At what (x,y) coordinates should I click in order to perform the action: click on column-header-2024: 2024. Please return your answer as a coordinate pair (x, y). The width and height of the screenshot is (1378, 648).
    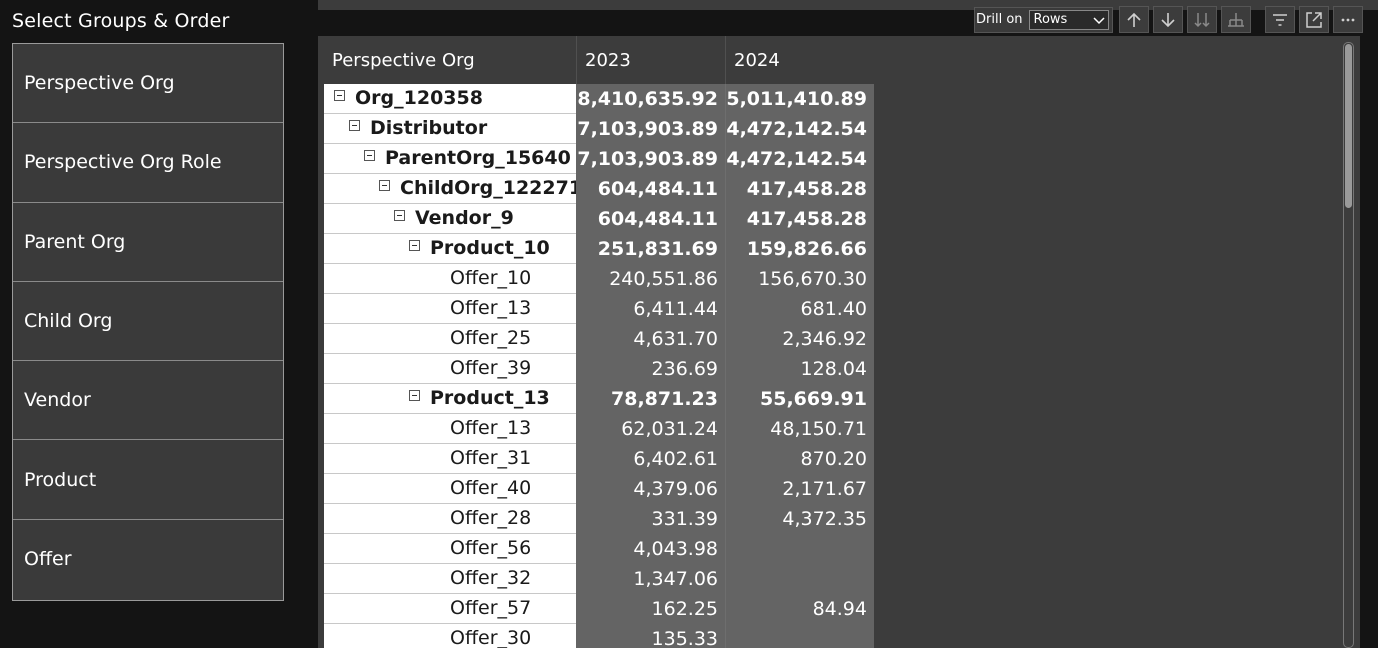
    Looking at the image, I should click on (799, 60).